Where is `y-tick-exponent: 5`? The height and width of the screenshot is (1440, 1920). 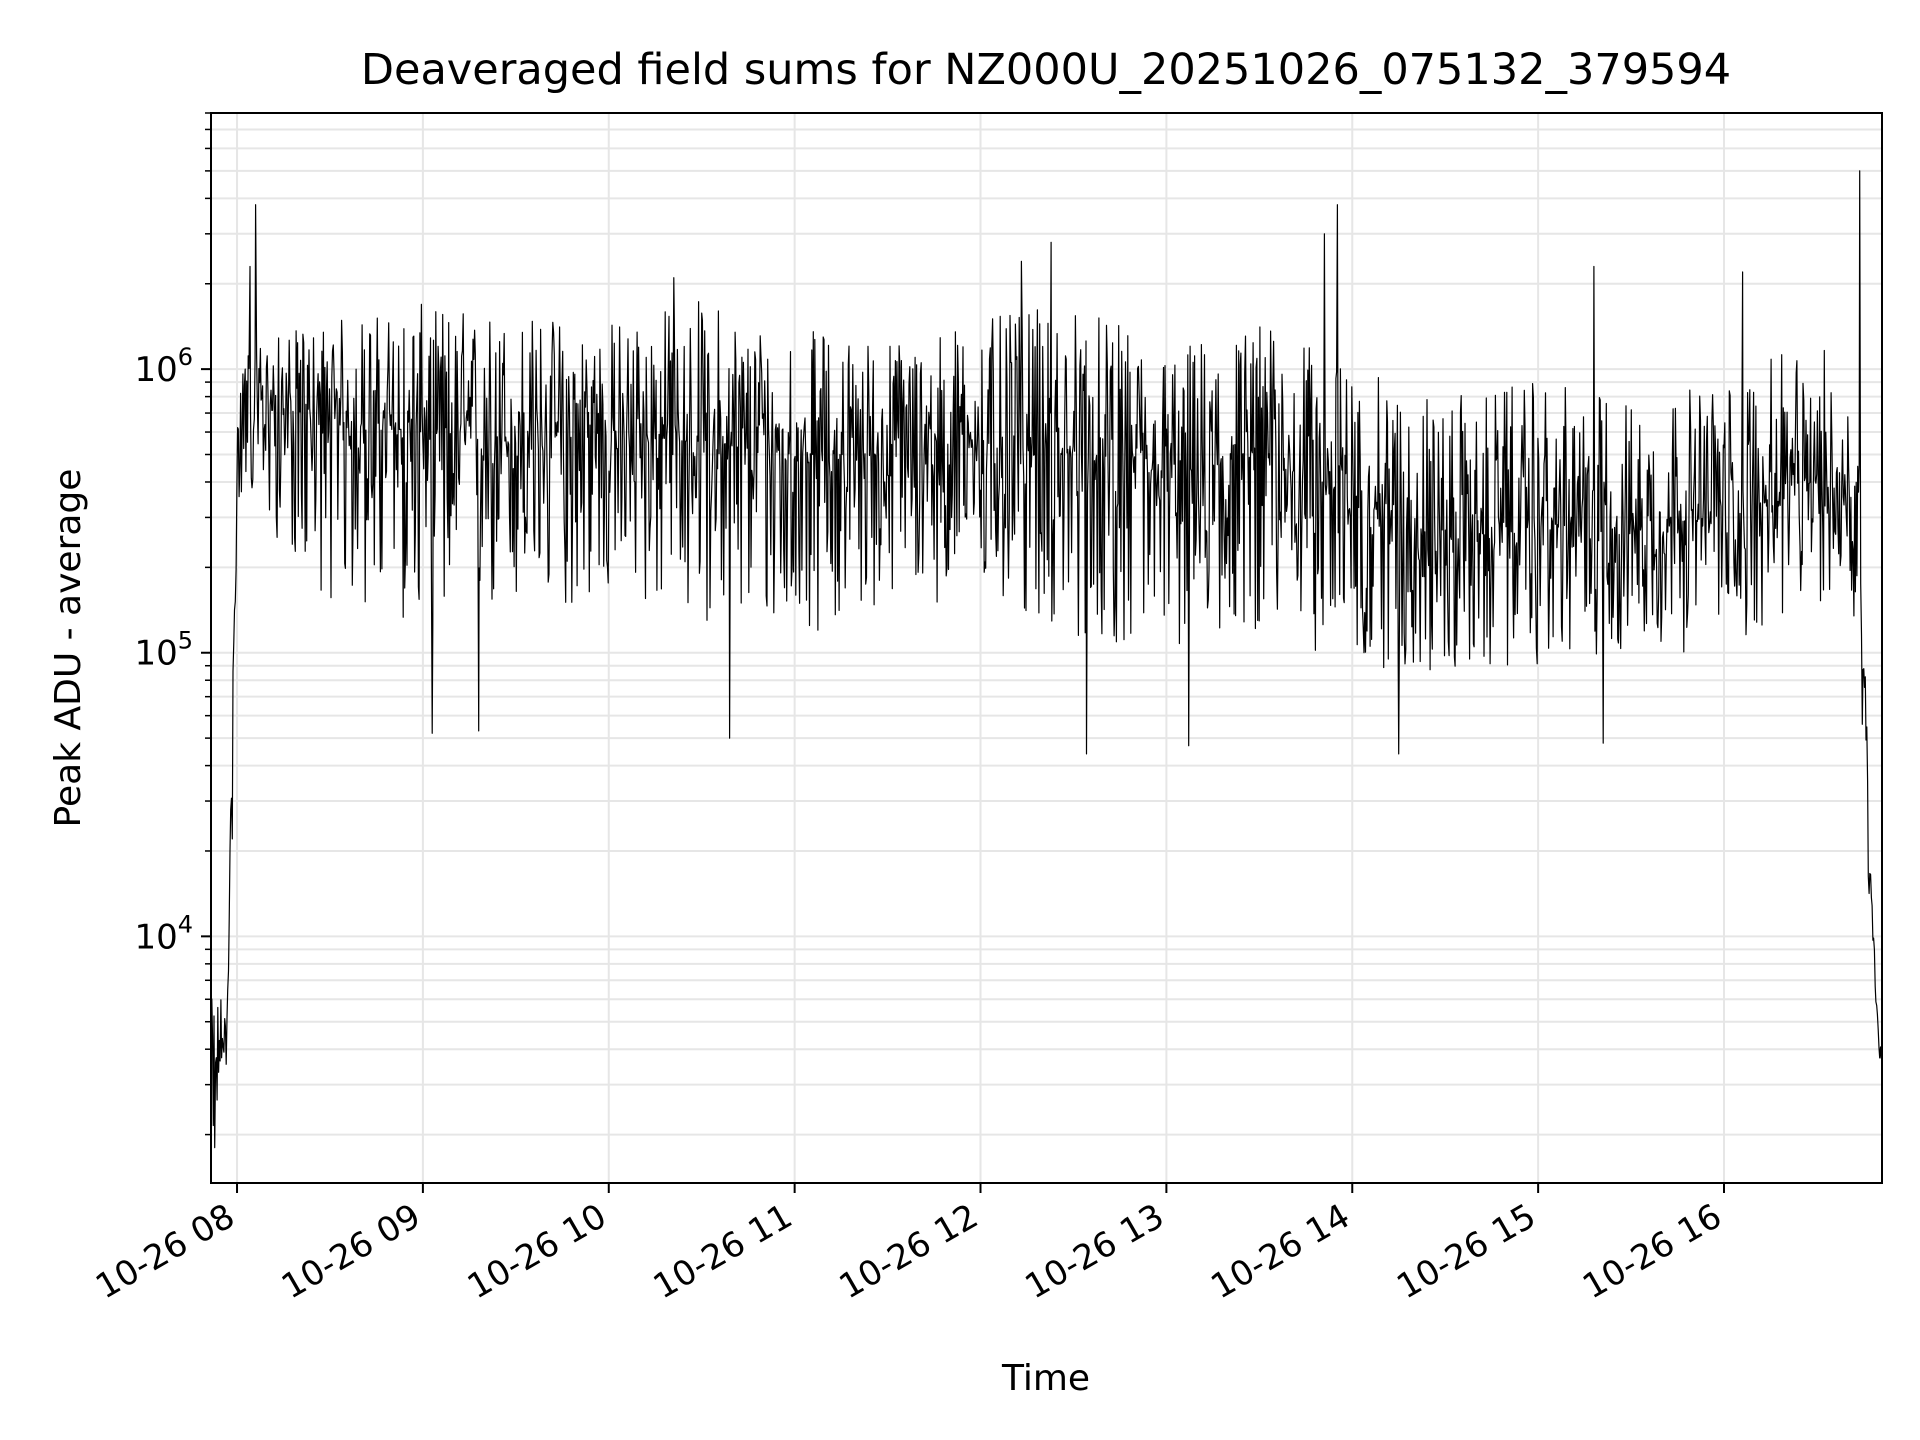 y-tick-exponent: 5 is located at coordinates (185, 641).